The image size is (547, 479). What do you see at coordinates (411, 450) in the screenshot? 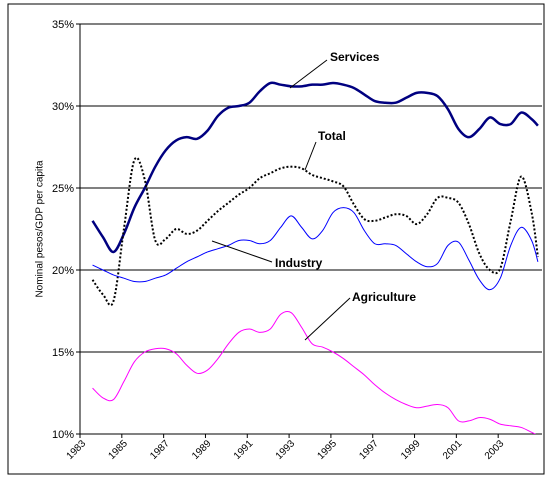
I see `x-tick-label: 1999` at bounding box center [411, 450].